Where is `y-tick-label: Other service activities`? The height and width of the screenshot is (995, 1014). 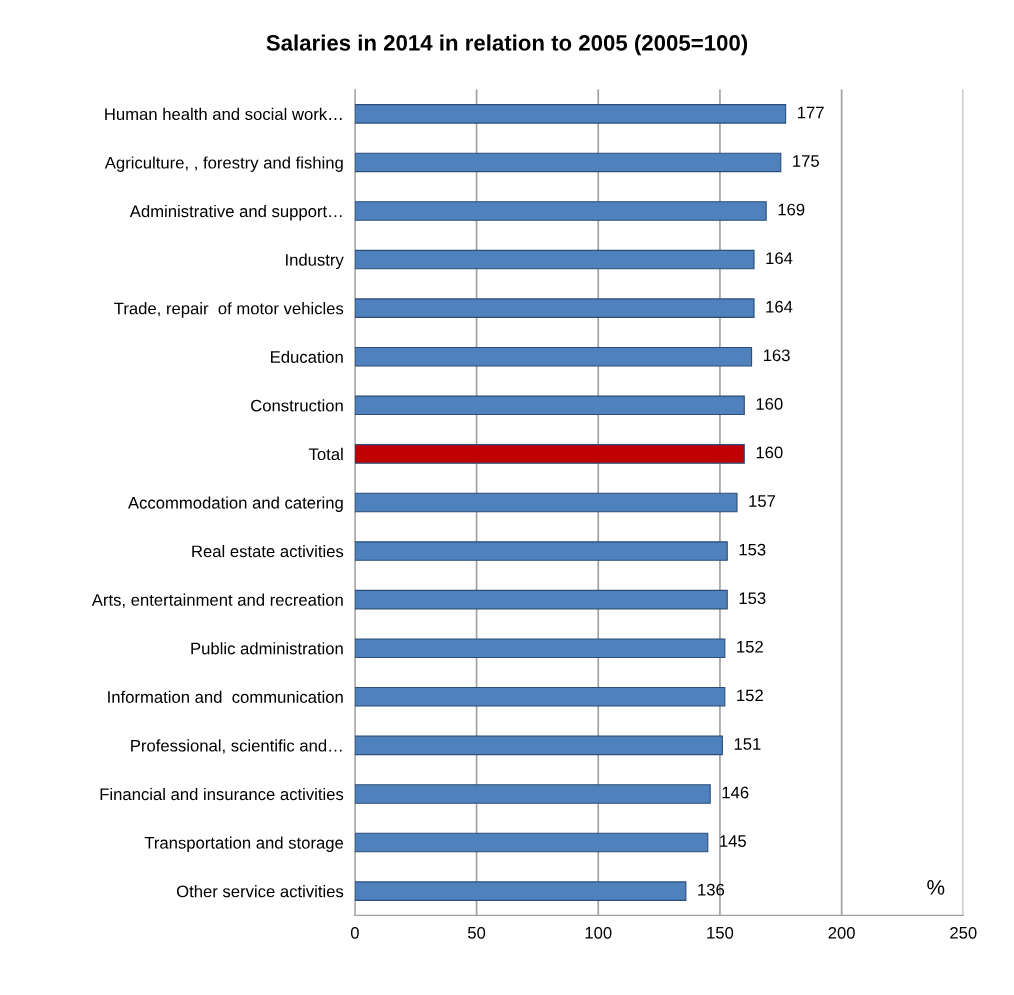 y-tick-label: Other service activities is located at coordinates (260, 891).